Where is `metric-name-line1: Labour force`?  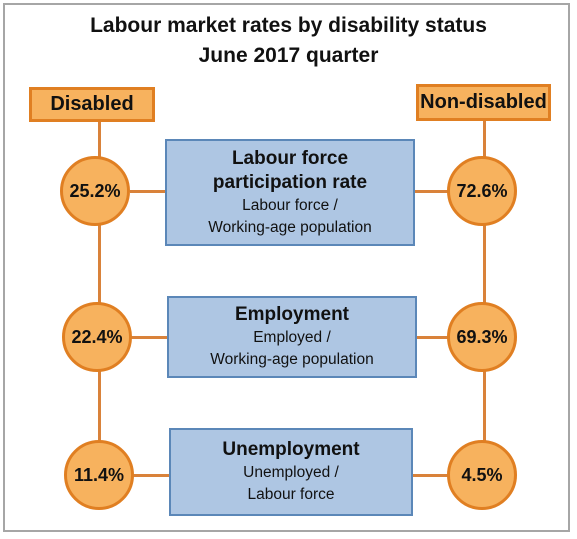 metric-name-line1: Labour force is located at coordinates (290, 158).